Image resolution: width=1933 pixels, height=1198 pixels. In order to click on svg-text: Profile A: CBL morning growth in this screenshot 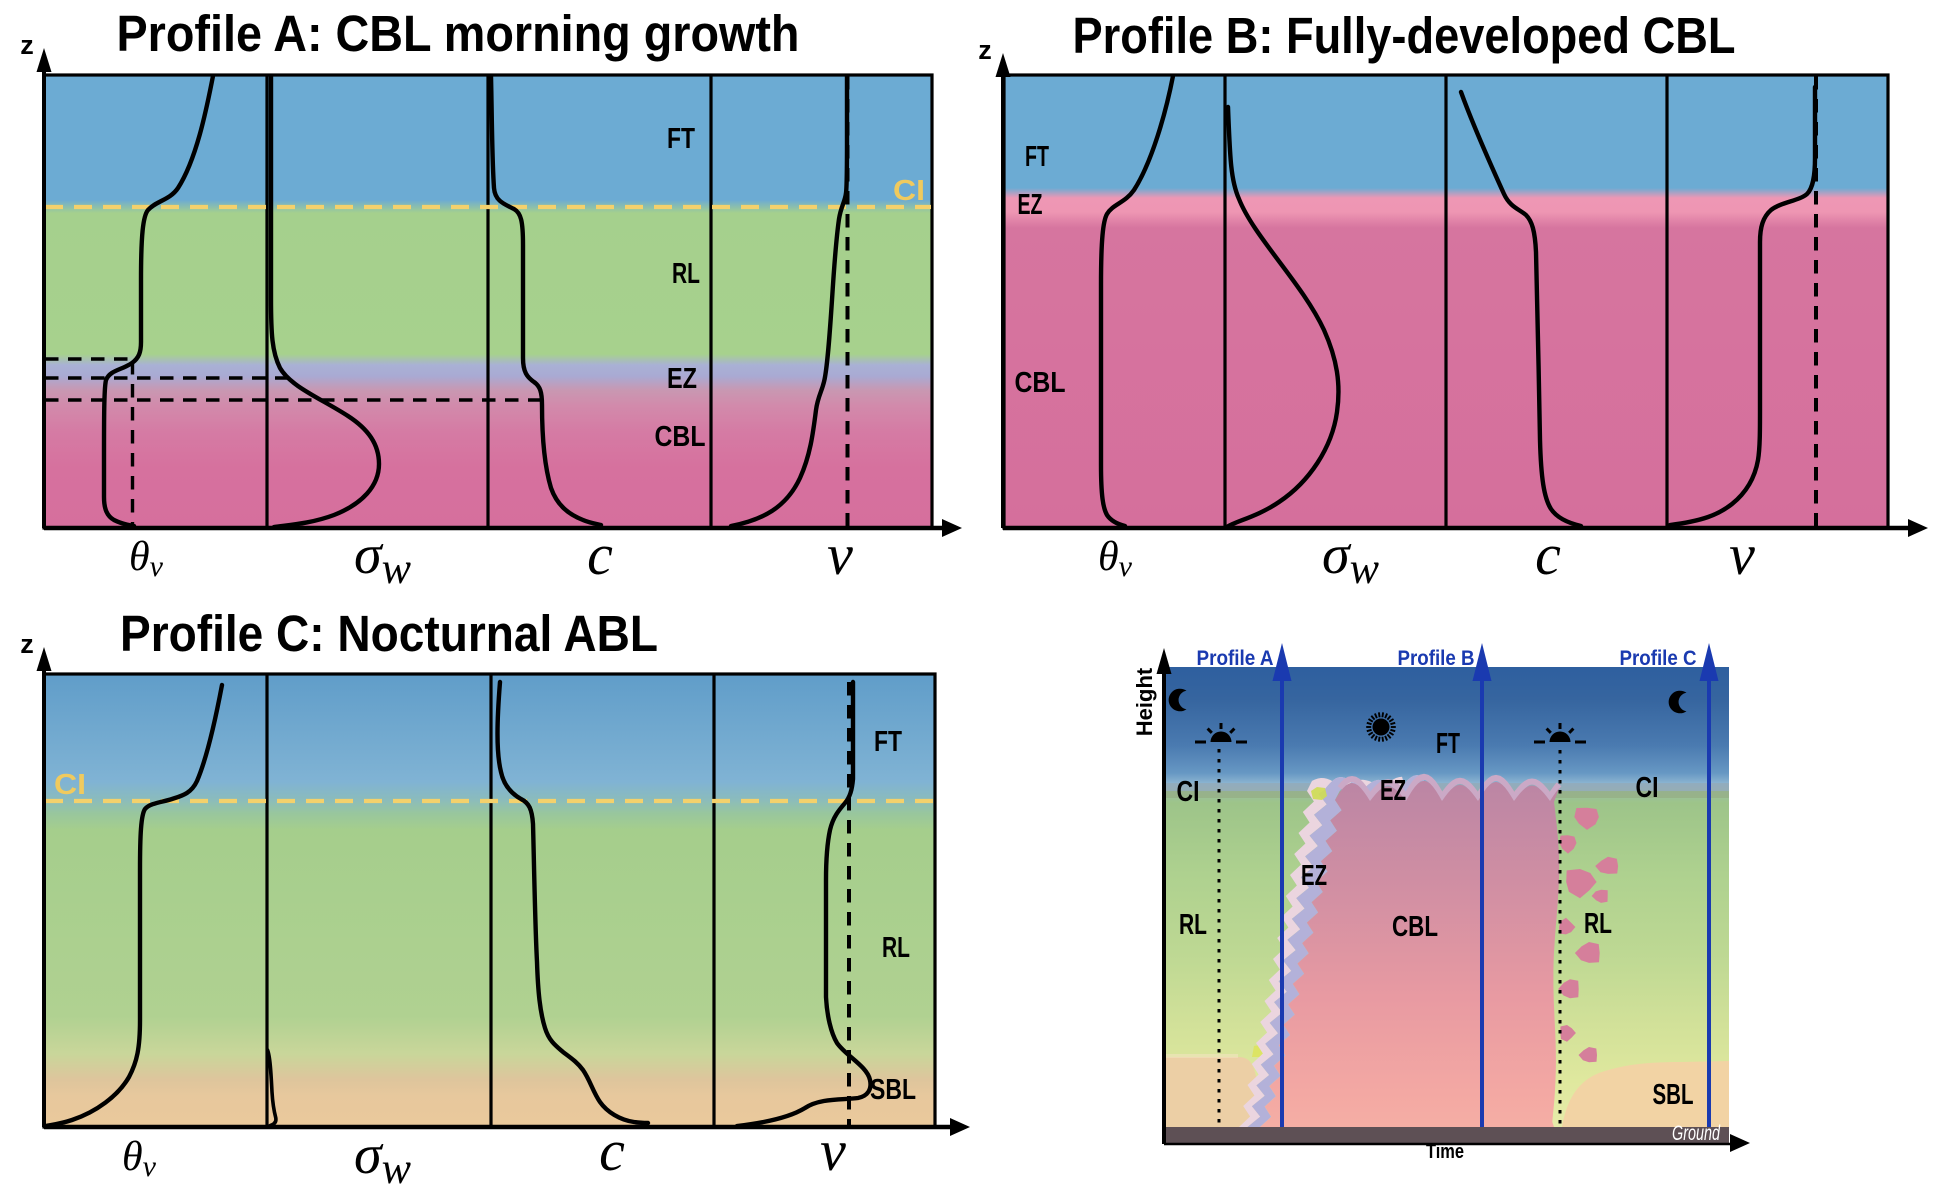, I will do `click(458, 33)`.